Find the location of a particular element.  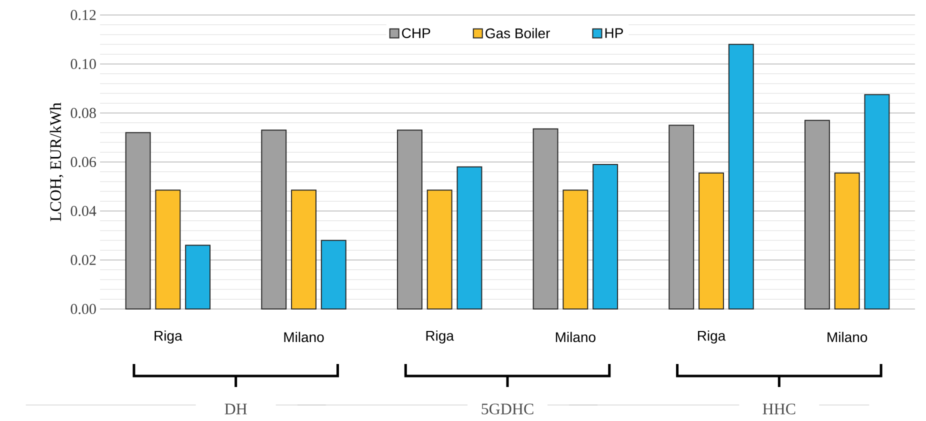

y-tick-label: 0.12 is located at coordinates (83, 15).